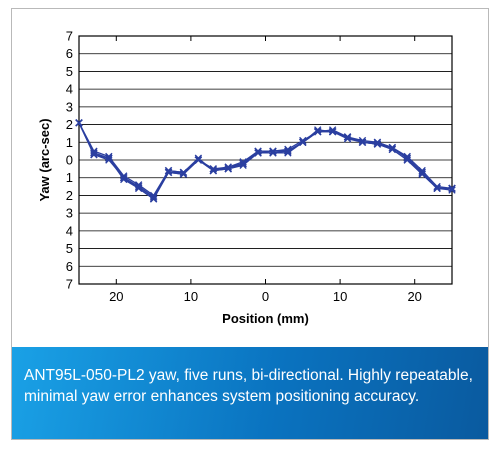 The height and width of the screenshot is (452, 500). I want to click on series-line, so click(265, 161).